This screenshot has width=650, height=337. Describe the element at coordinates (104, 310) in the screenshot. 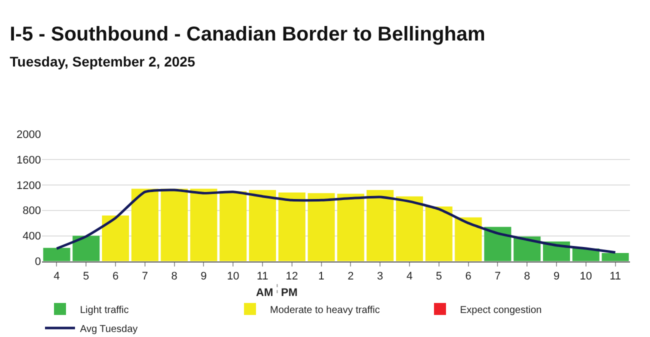

I see `legend-label: Light traffic` at that location.